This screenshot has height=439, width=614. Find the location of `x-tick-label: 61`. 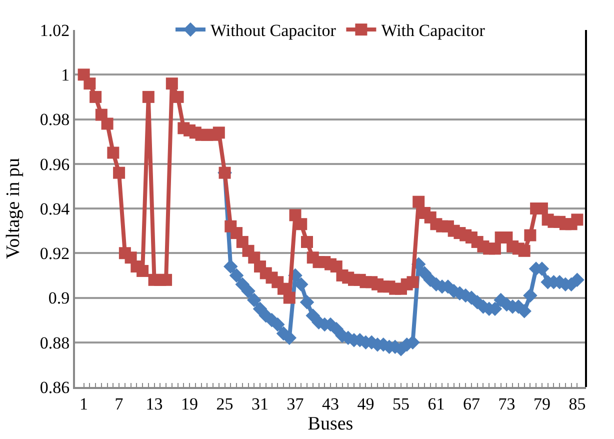

x-tick-label: 61 is located at coordinates (436, 404).